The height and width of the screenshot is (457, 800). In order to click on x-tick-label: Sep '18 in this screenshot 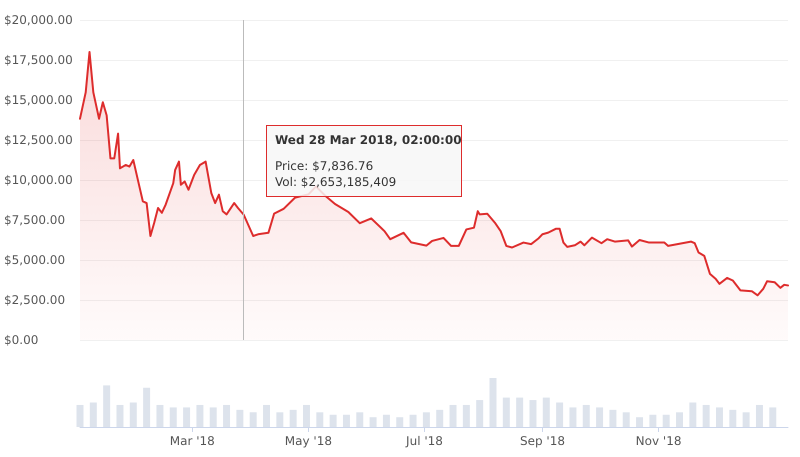, I will do `click(542, 441)`.